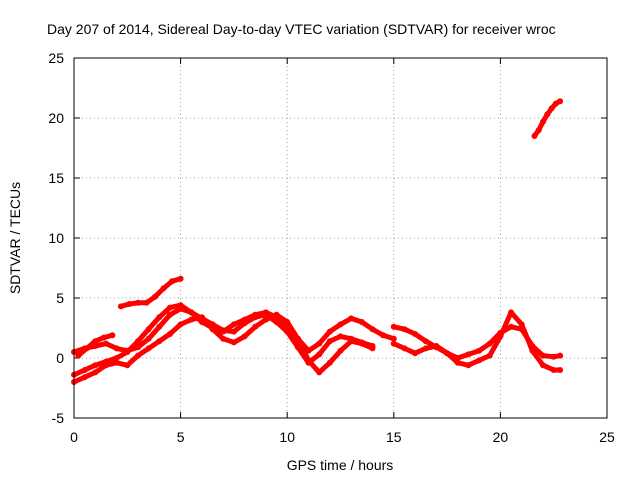 The width and height of the screenshot is (640, 480). What do you see at coordinates (394, 437) in the screenshot?
I see `x-tick-label: 15` at bounding box center [394, 437].